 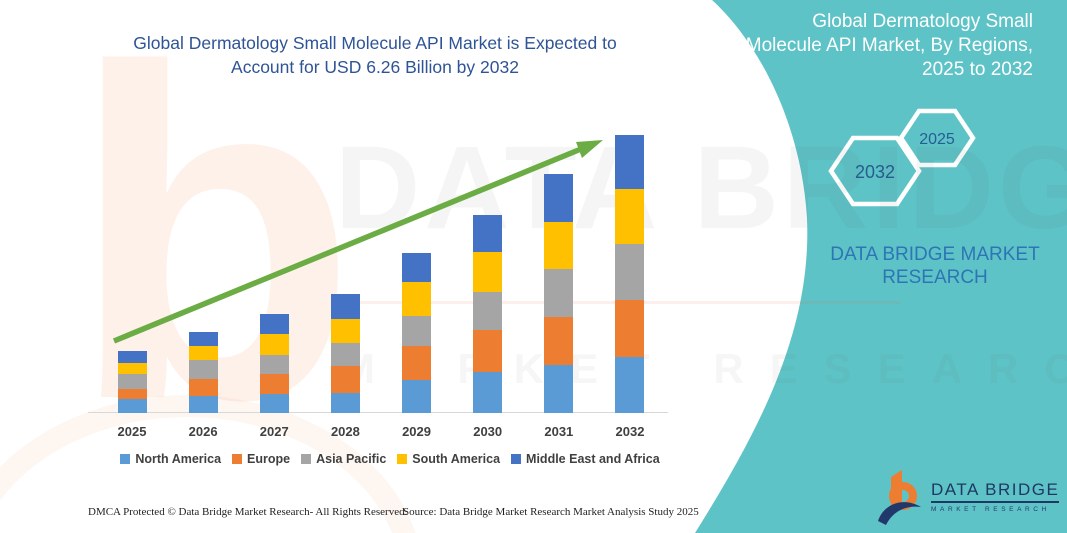 I want to click on legend-label: North America, so click(x=178, y=459).